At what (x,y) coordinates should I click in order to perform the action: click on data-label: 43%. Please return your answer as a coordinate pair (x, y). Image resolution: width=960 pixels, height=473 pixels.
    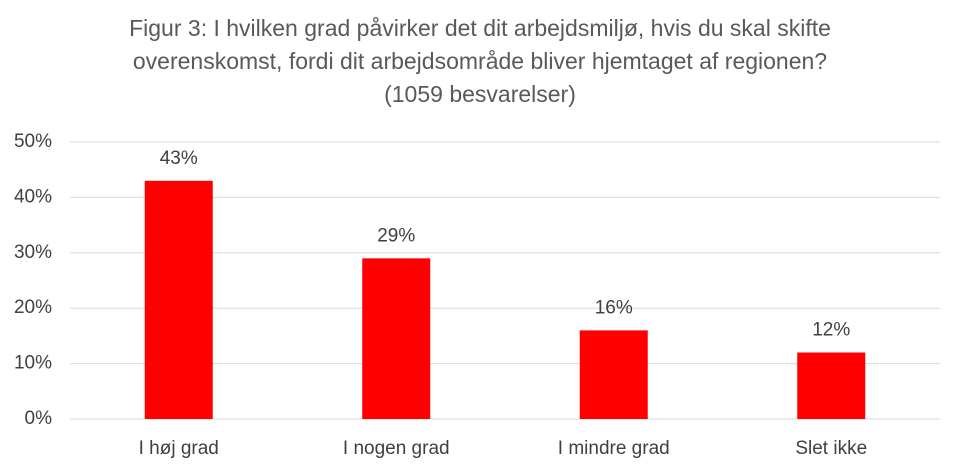
    Looking at the image, I should click on (179, 158).